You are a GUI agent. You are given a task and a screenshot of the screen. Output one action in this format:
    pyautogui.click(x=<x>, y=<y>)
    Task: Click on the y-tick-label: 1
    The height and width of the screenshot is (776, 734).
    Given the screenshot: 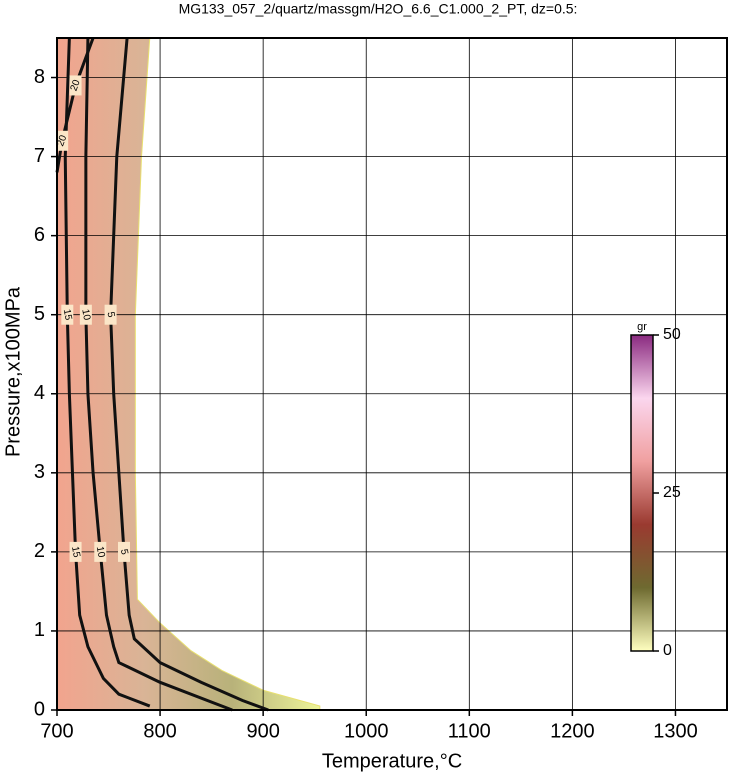 What is the action you would take?
    pyautogui.click(x=39, y=630)
    